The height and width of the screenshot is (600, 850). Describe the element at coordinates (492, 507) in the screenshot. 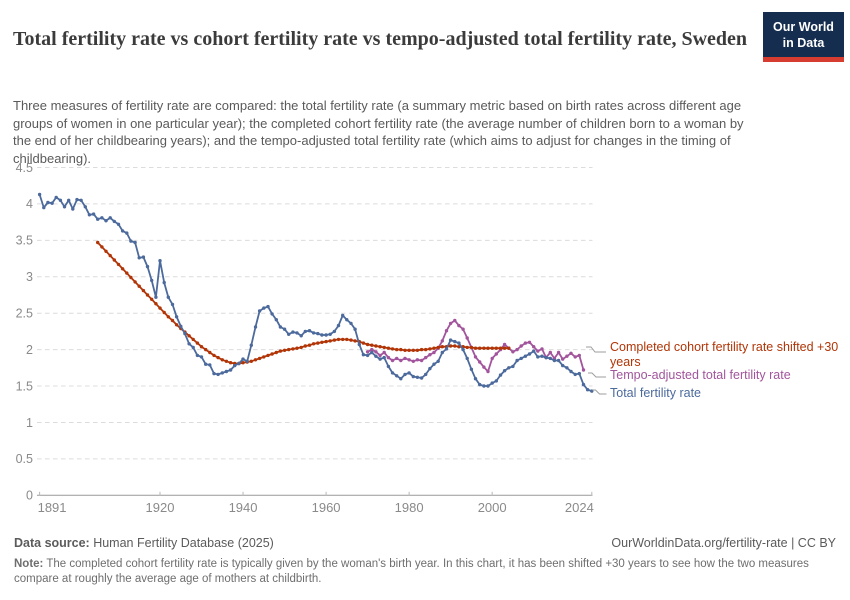

I see `svg-text: 2000` at that location.